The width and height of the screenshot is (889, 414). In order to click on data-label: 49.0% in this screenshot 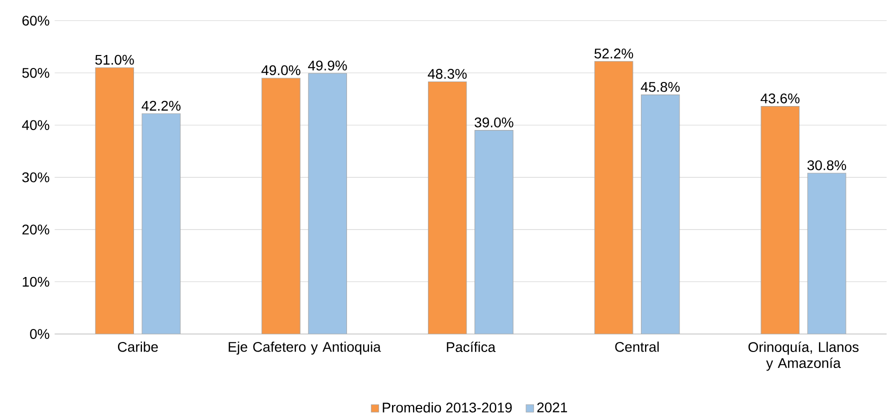, I will do `click(280, 70)`.